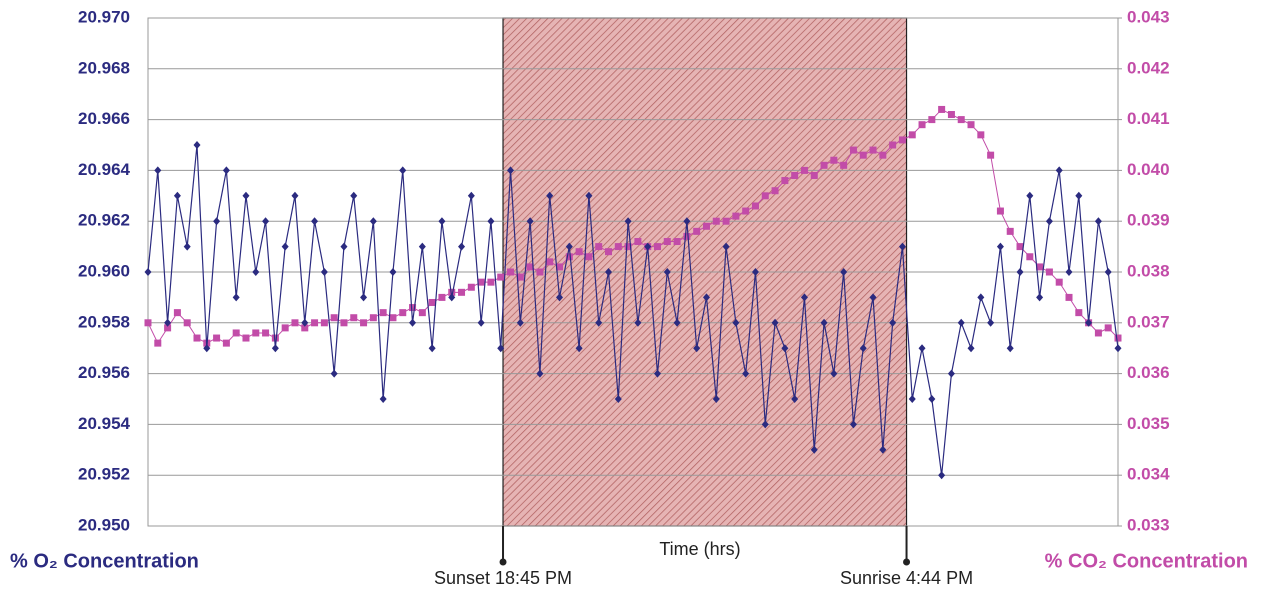 The width and height of the screenshot is (1262, 590). Describe the element at coordinates (1148, 372) in the screenshot. I see `y2-tick-label: 0.036` at that location.